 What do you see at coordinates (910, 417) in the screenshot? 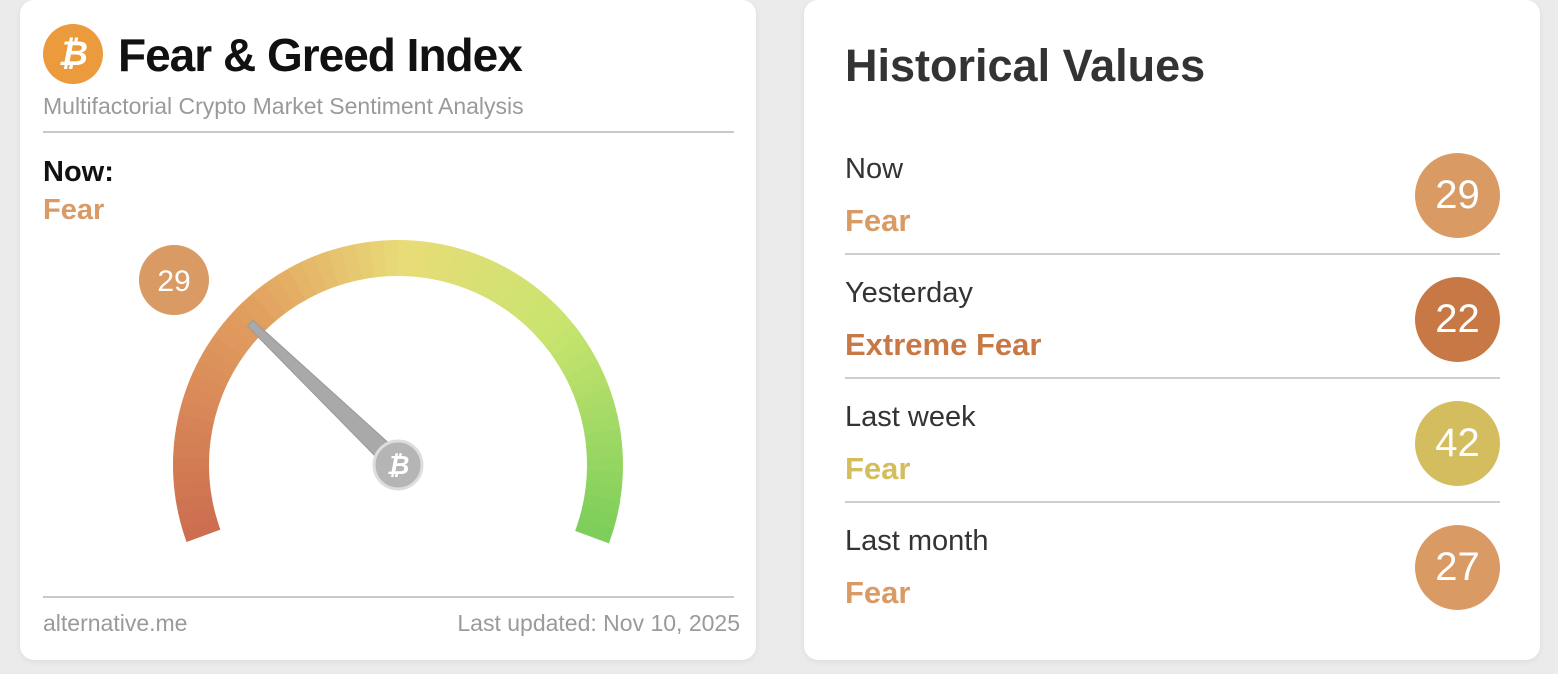
I see `history-period: Last week` at bounding box center [910, 417].